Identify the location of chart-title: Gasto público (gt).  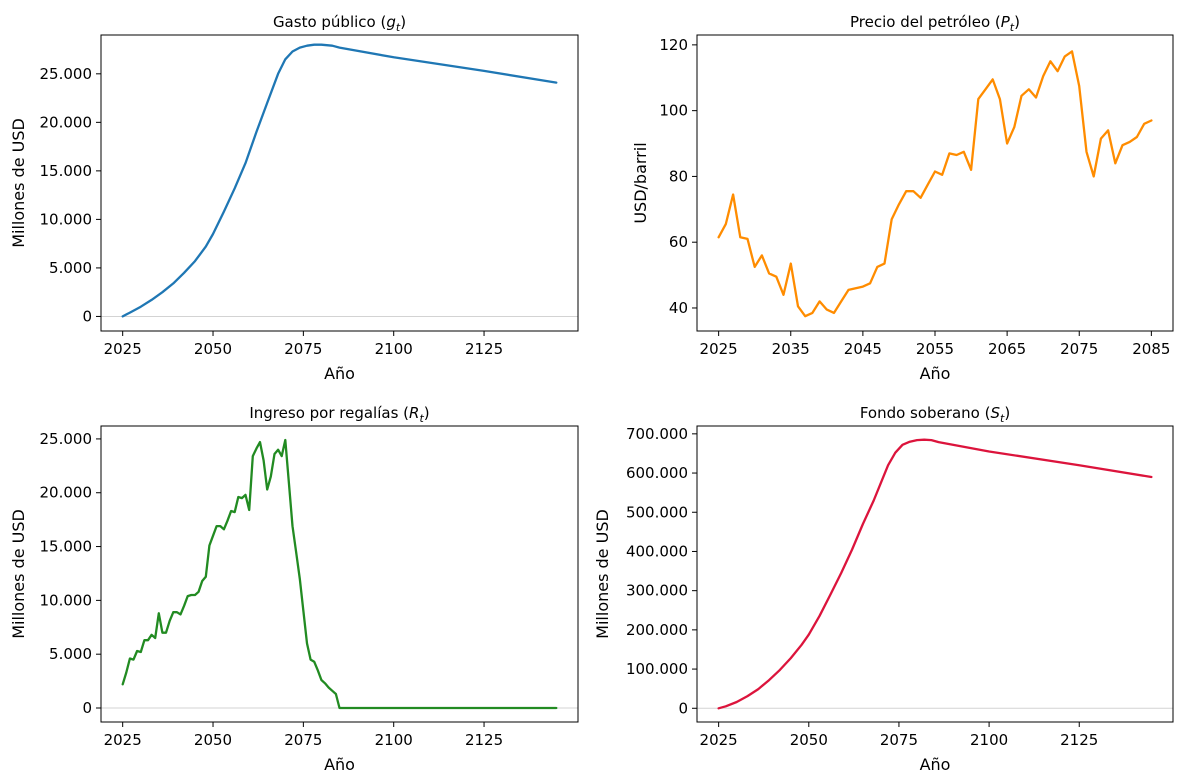
(339, 23).